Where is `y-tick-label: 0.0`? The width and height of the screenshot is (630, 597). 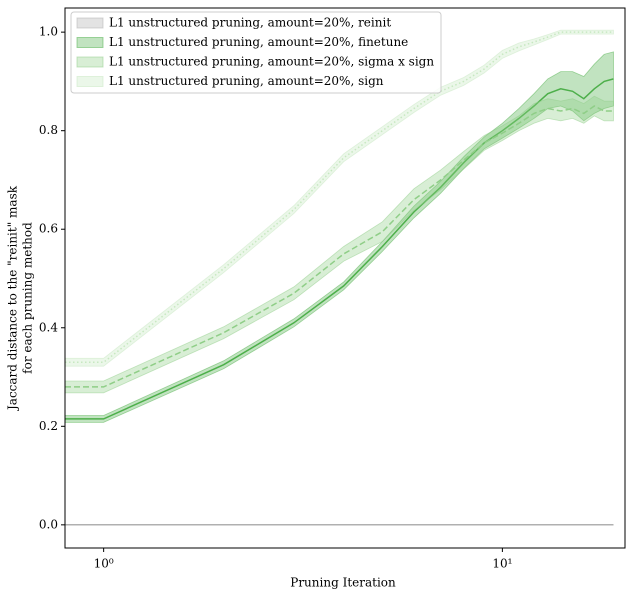 y-tick-label: 0.0 is located at coordinates (48, 524).